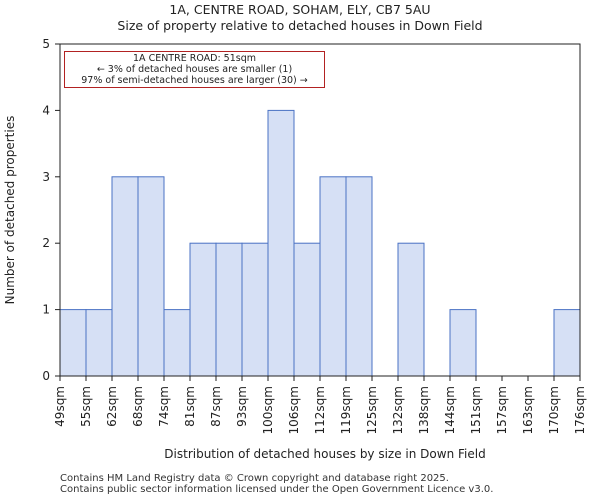 The height and width of the screenshot is (500, 600). I want to click on x-tick-label: 119sqm, so click(346, 410).